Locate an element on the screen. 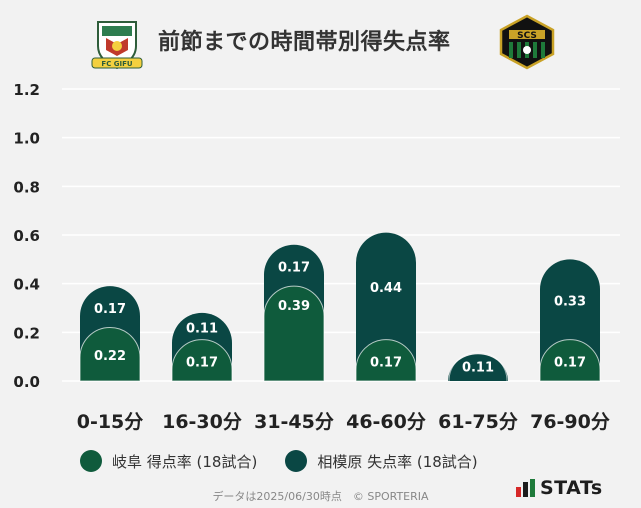 The height and width of the screenshot is (508, 641). x-tick-label: 16-30分 is located at coordinates (202, 422).